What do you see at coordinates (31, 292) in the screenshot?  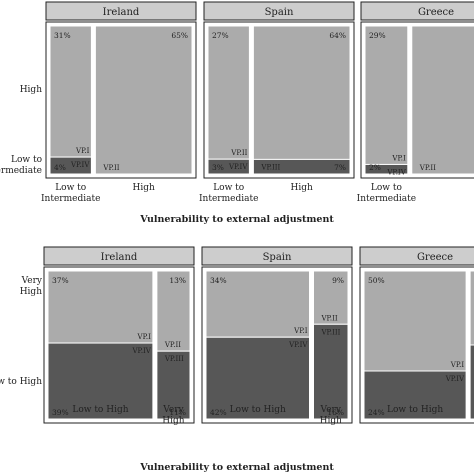 I see `y-axis-label-line: High` at bounding box center [31, 292].